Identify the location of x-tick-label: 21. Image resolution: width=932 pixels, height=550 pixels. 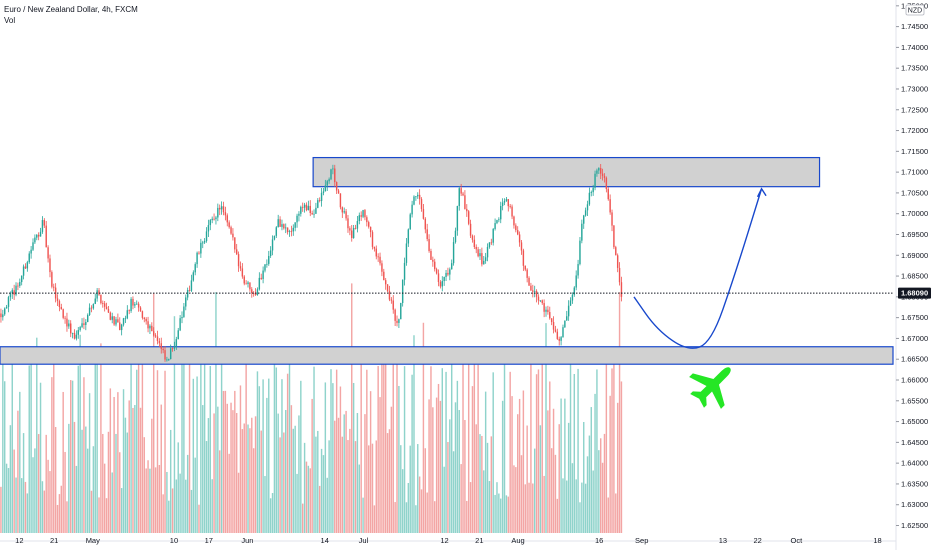
(54, 540).